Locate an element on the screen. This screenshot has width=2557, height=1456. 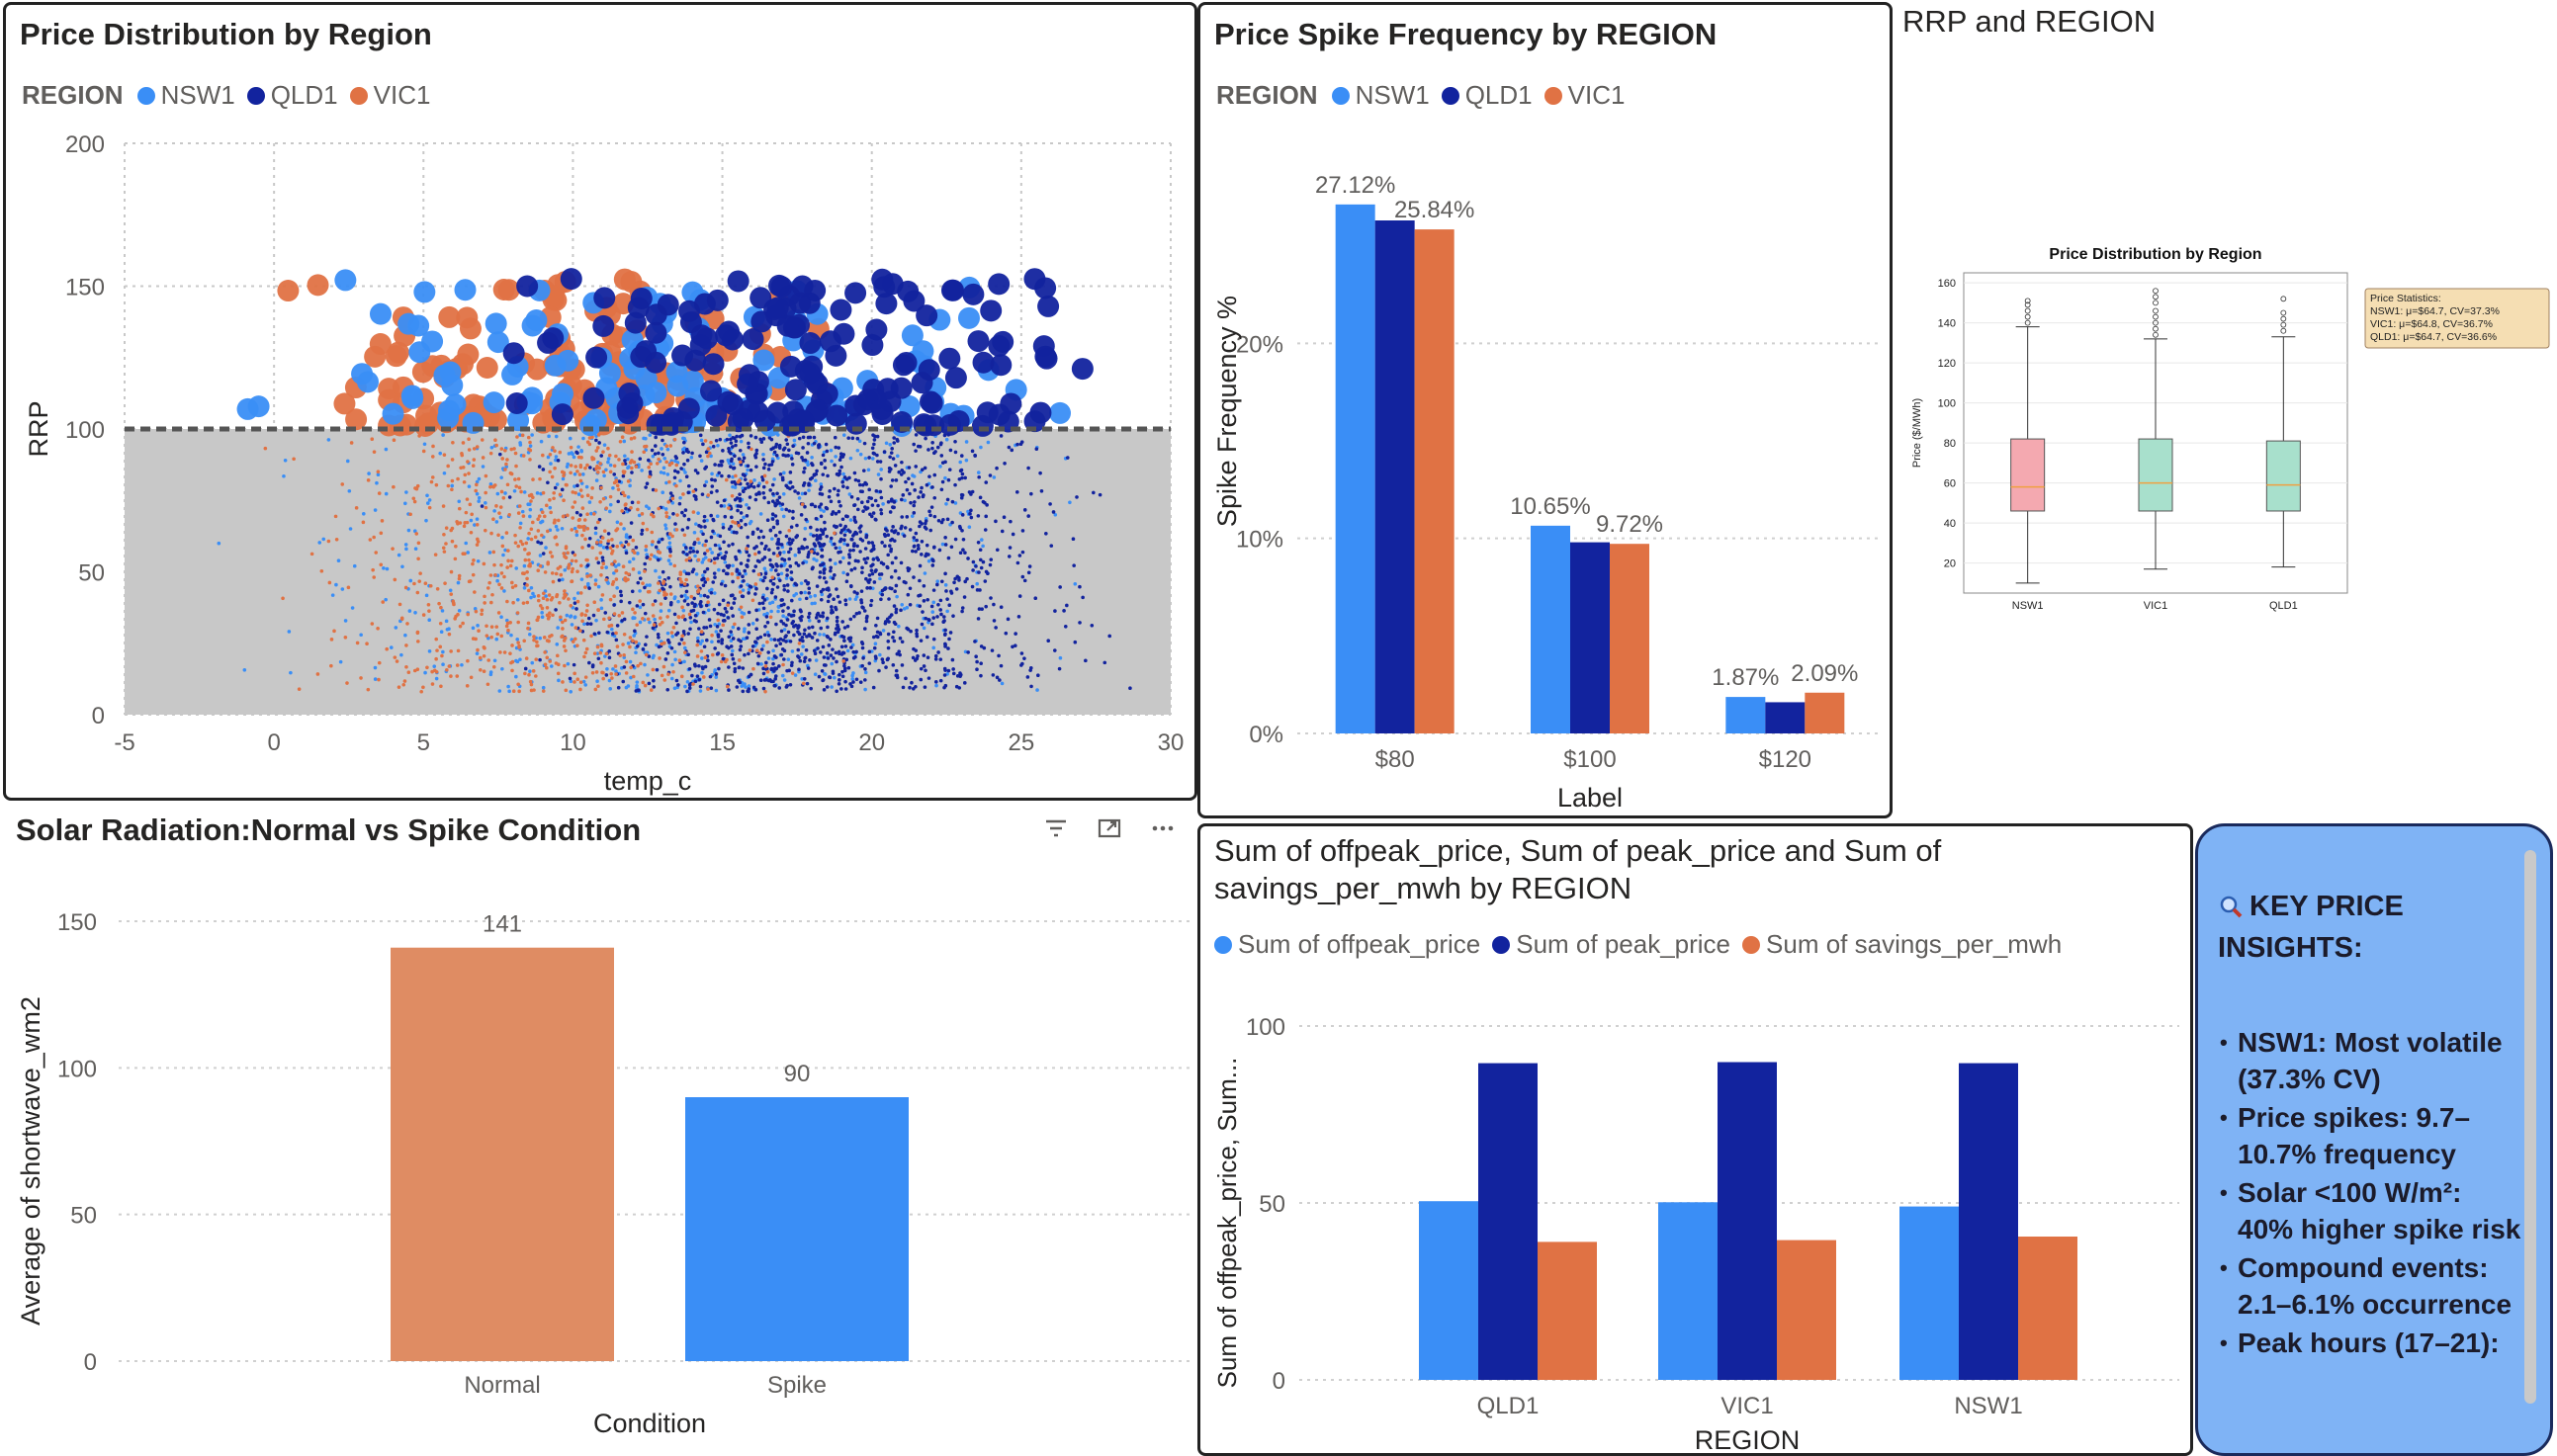
scrollbar is located at coordinates (2530, 1127).